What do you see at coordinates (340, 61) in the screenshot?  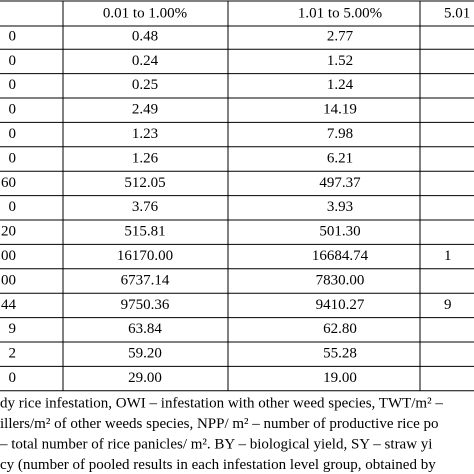 I see `cell: 1.52` at bounding box center [340, 61].